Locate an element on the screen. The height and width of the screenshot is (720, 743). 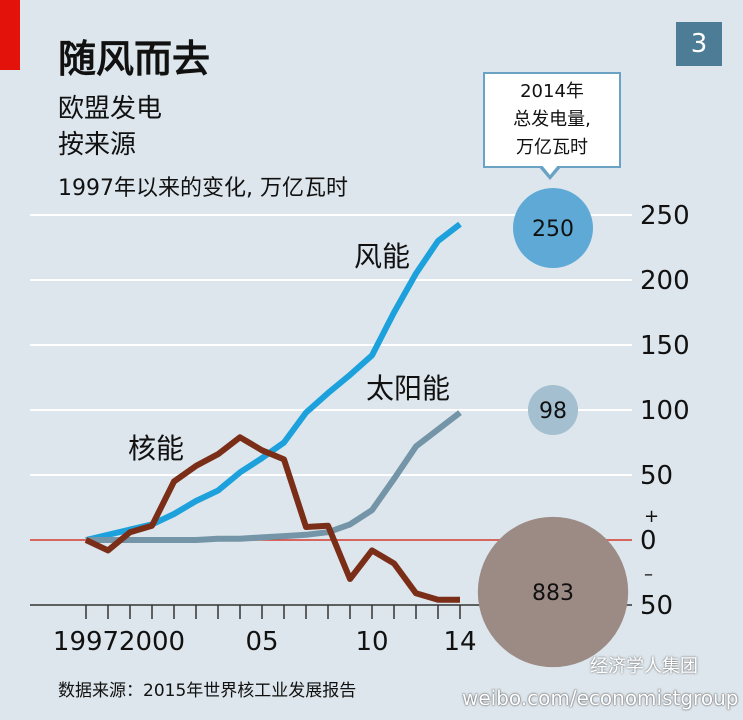
bubble-label: 98 is located at coordinates (553, 411).